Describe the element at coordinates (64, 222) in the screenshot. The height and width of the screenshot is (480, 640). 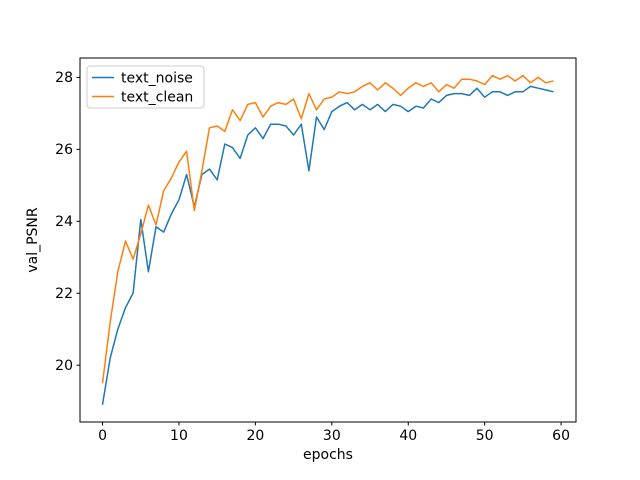
I see `y-tick-label: 24` at that location.